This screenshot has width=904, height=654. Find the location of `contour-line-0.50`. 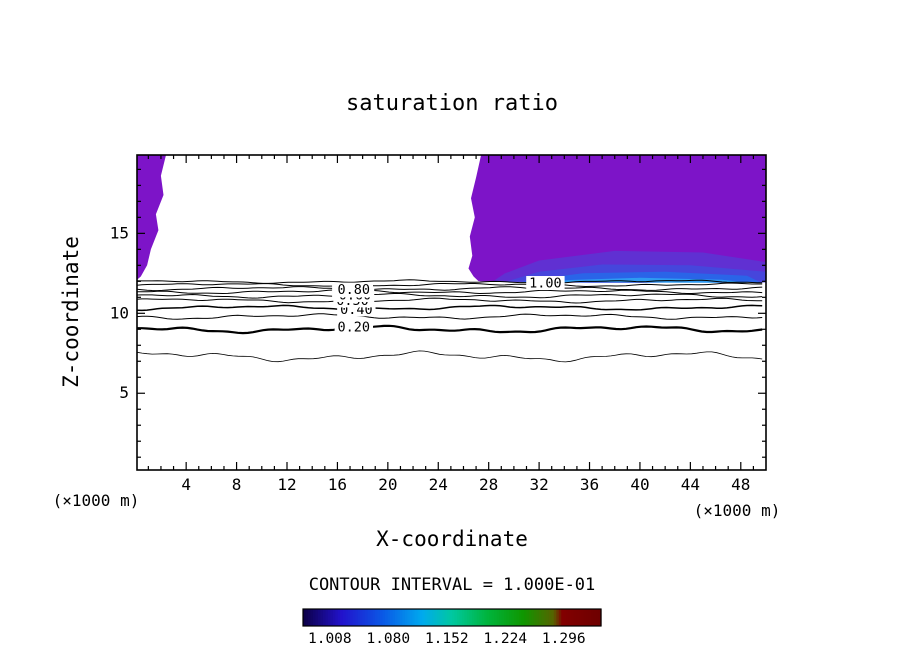

contour-line-0.50 is located at coordinates (449, 300).